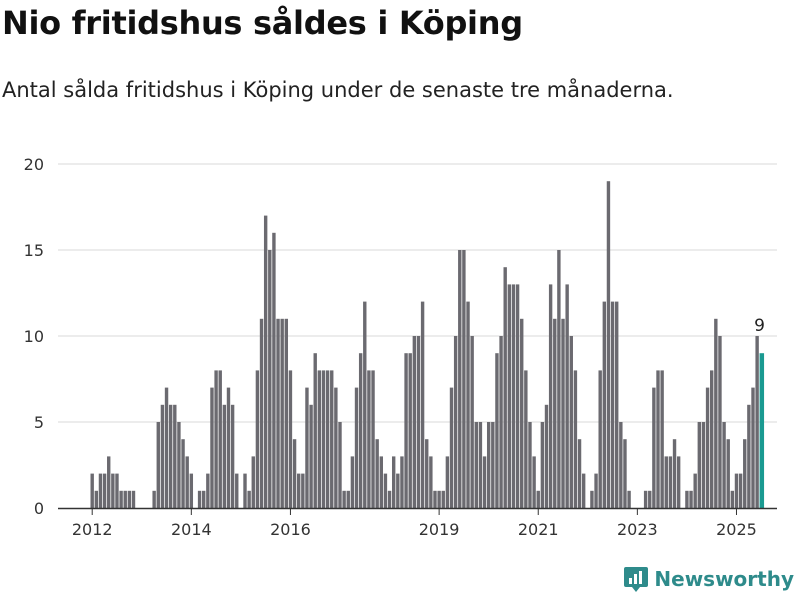  I want to click on highlight-bar, so click(762, 430).